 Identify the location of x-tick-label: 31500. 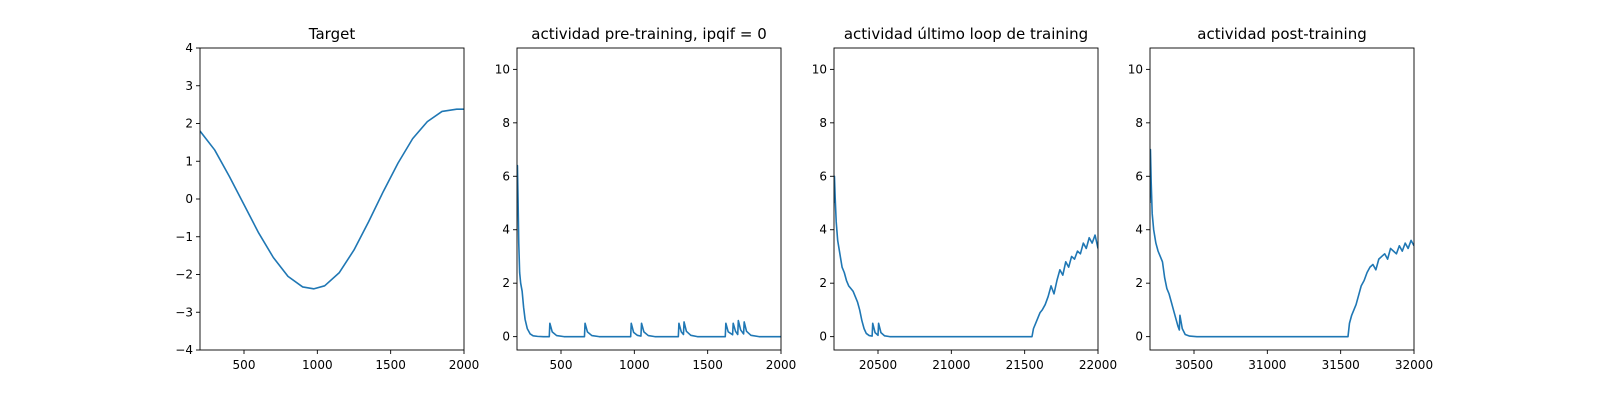
(1341, 365).